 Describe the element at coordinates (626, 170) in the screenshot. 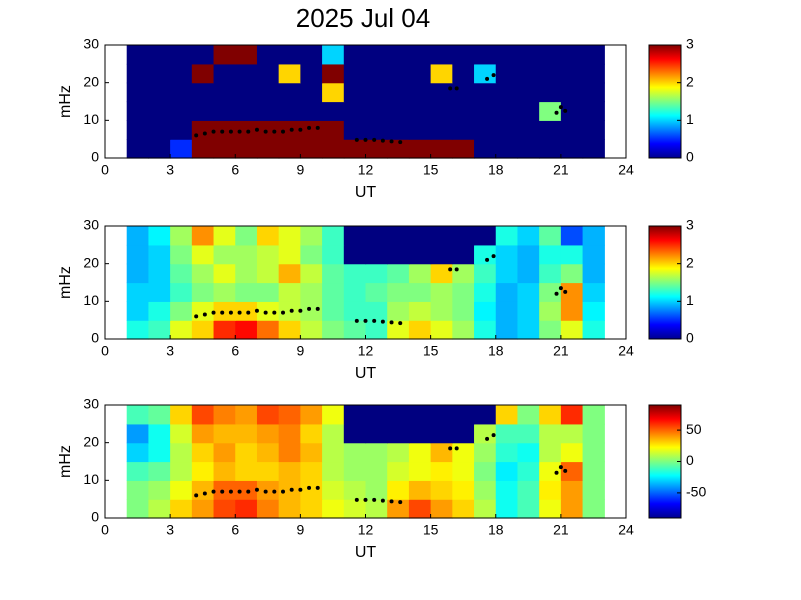

I see `x-tick-label: 24` at that location.